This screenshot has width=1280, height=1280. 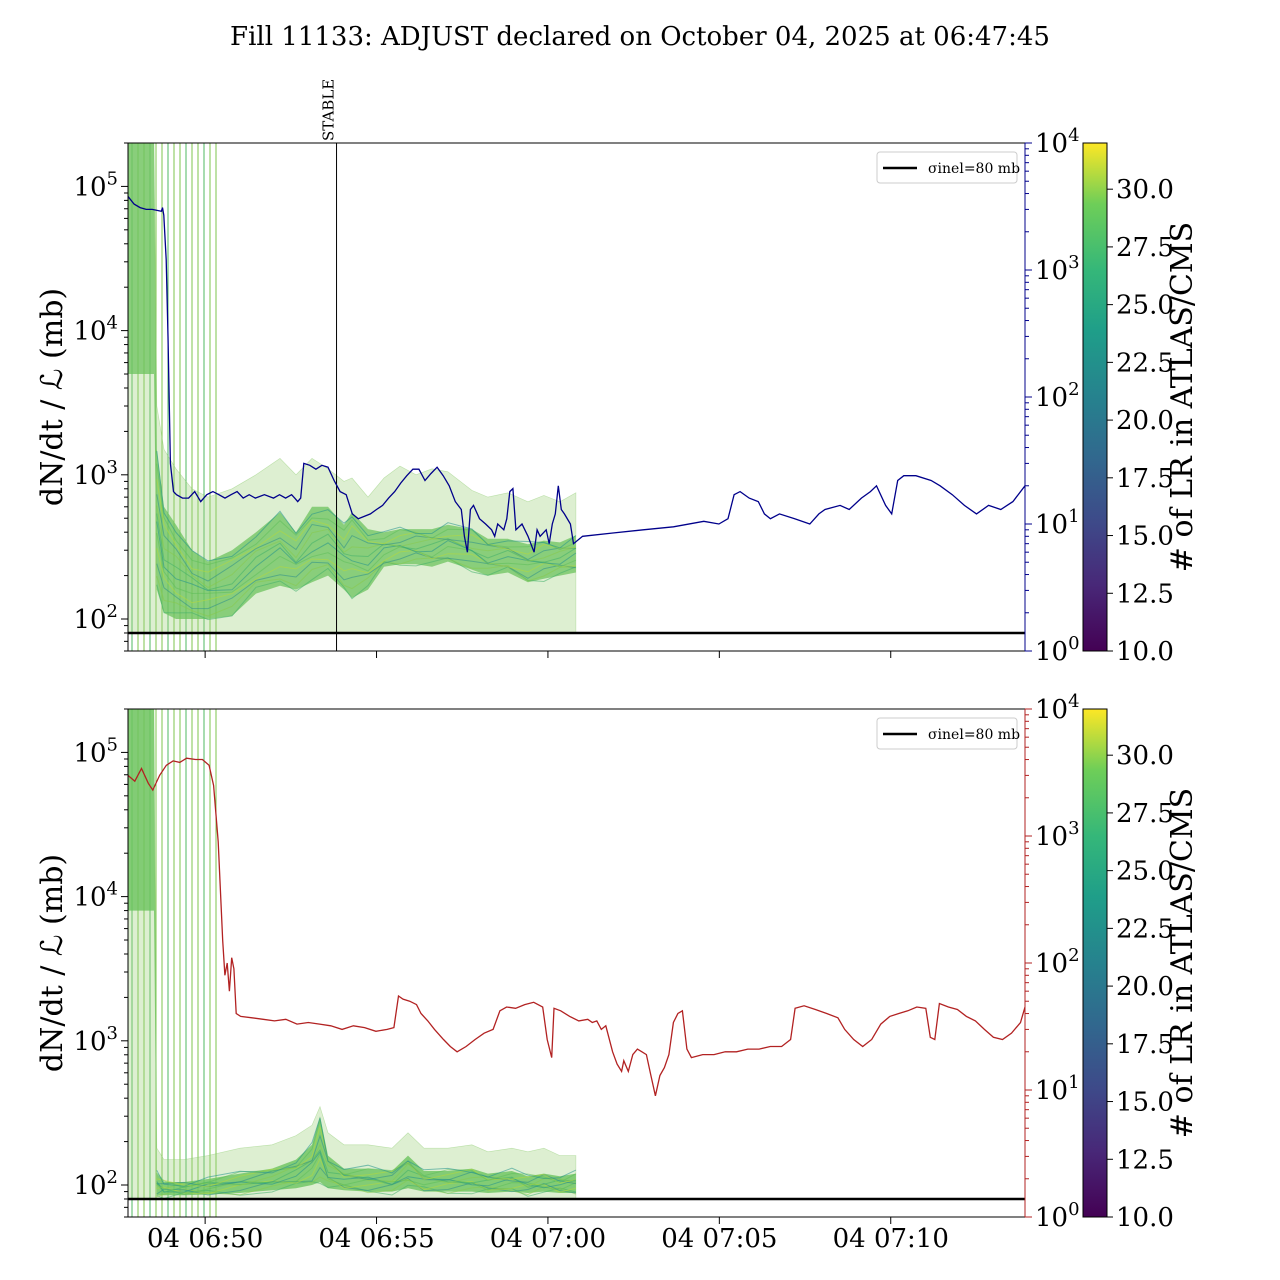 I want to click on bottom-colorbar-ticks: 10.0 12.5 15.0 17.5 20.0 22.5 25.0 27.5 30.0, so click(x=1140, y=987).